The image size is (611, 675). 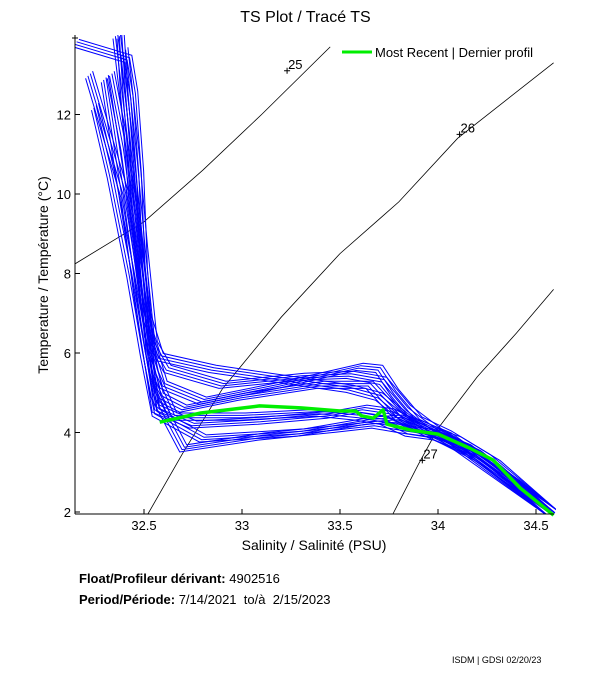 What do you see at coordinates (305, 17) in the screenshot?
I see `chart-title: TS Plot / Tracé TS` at bounding box center [305, 17].